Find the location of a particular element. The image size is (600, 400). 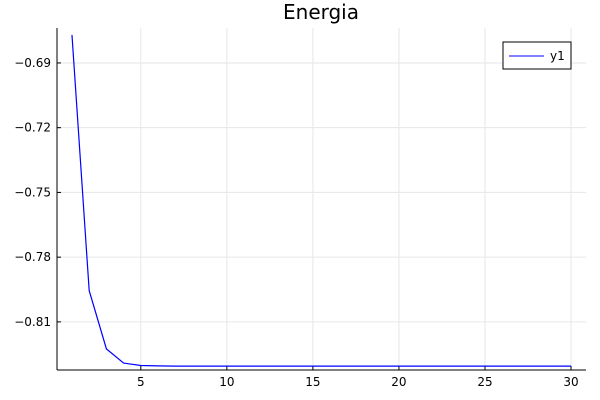

x-tick-label: 5 is located at coordinates (141, 382).